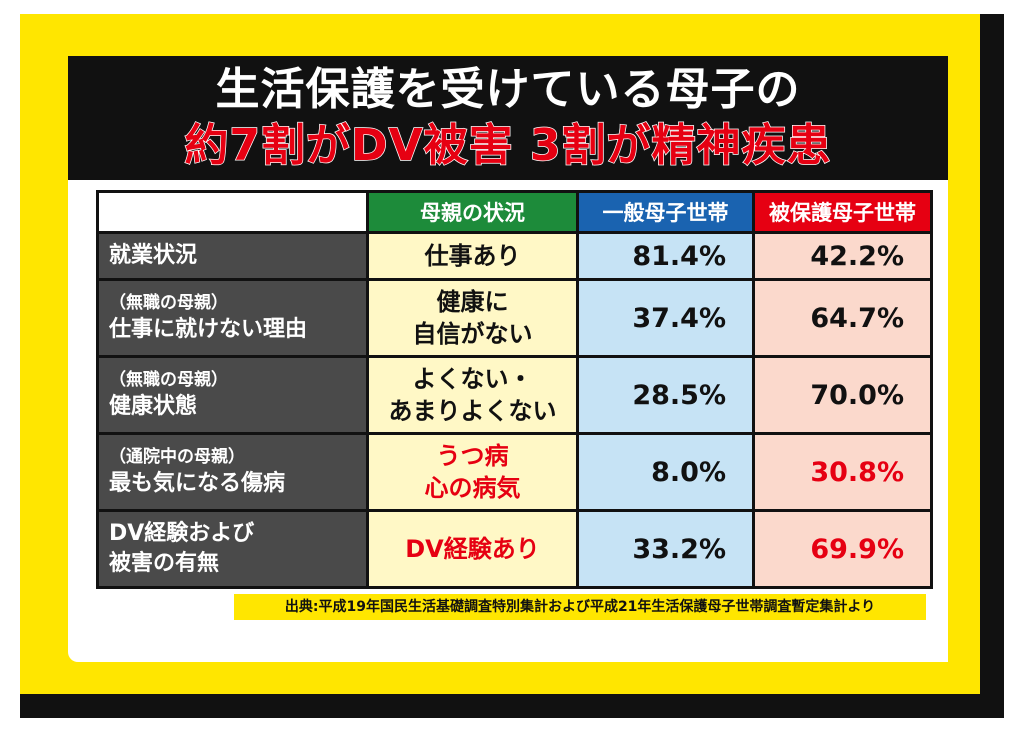 The image size is (1024, 734). Describe the element at coordinates (508, 145) in the screenshot. I see `title-line-2: 約7割がDV被害 3割が精神疾患` at that location.